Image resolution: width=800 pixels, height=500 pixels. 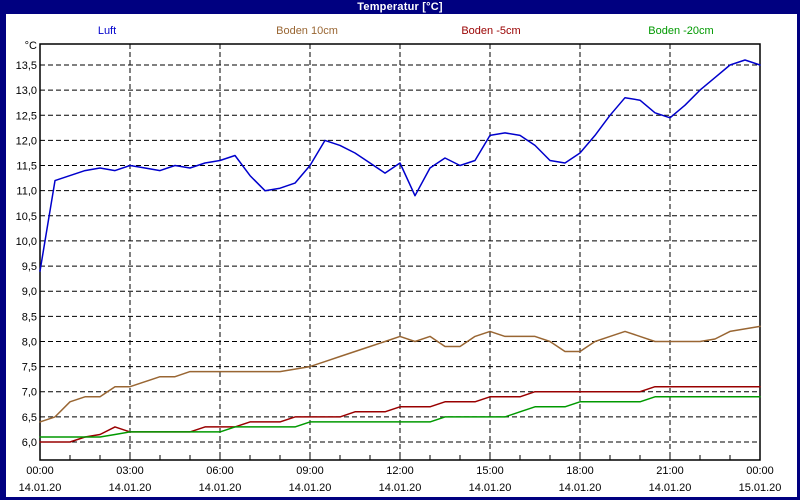 What do you see at coordinates (30, 46) in the screenshot?
I see `y-axis-unit-label: °C` at bounding box center [30, 46].